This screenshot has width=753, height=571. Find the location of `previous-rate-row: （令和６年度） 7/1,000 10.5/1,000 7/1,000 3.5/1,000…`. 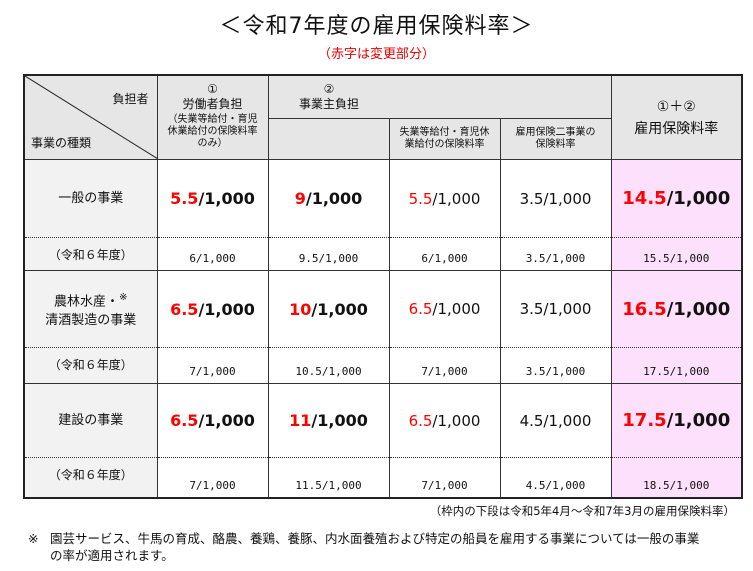

previous-rate-row: （令和６年度） 7/1,000 10.5/1,000 7/1,000 3.5/1,000… is located at coordinates (383, 365).